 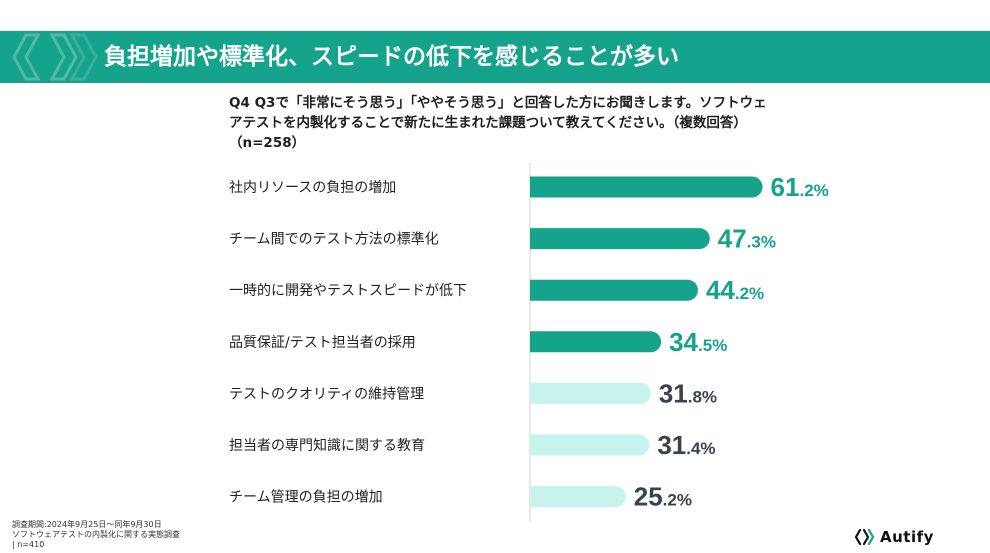 What do you see at coordinates (306, 498) in the screenshot?
I see `category-label: チーム管理の負担の増加` at bounding box center [306, 498].